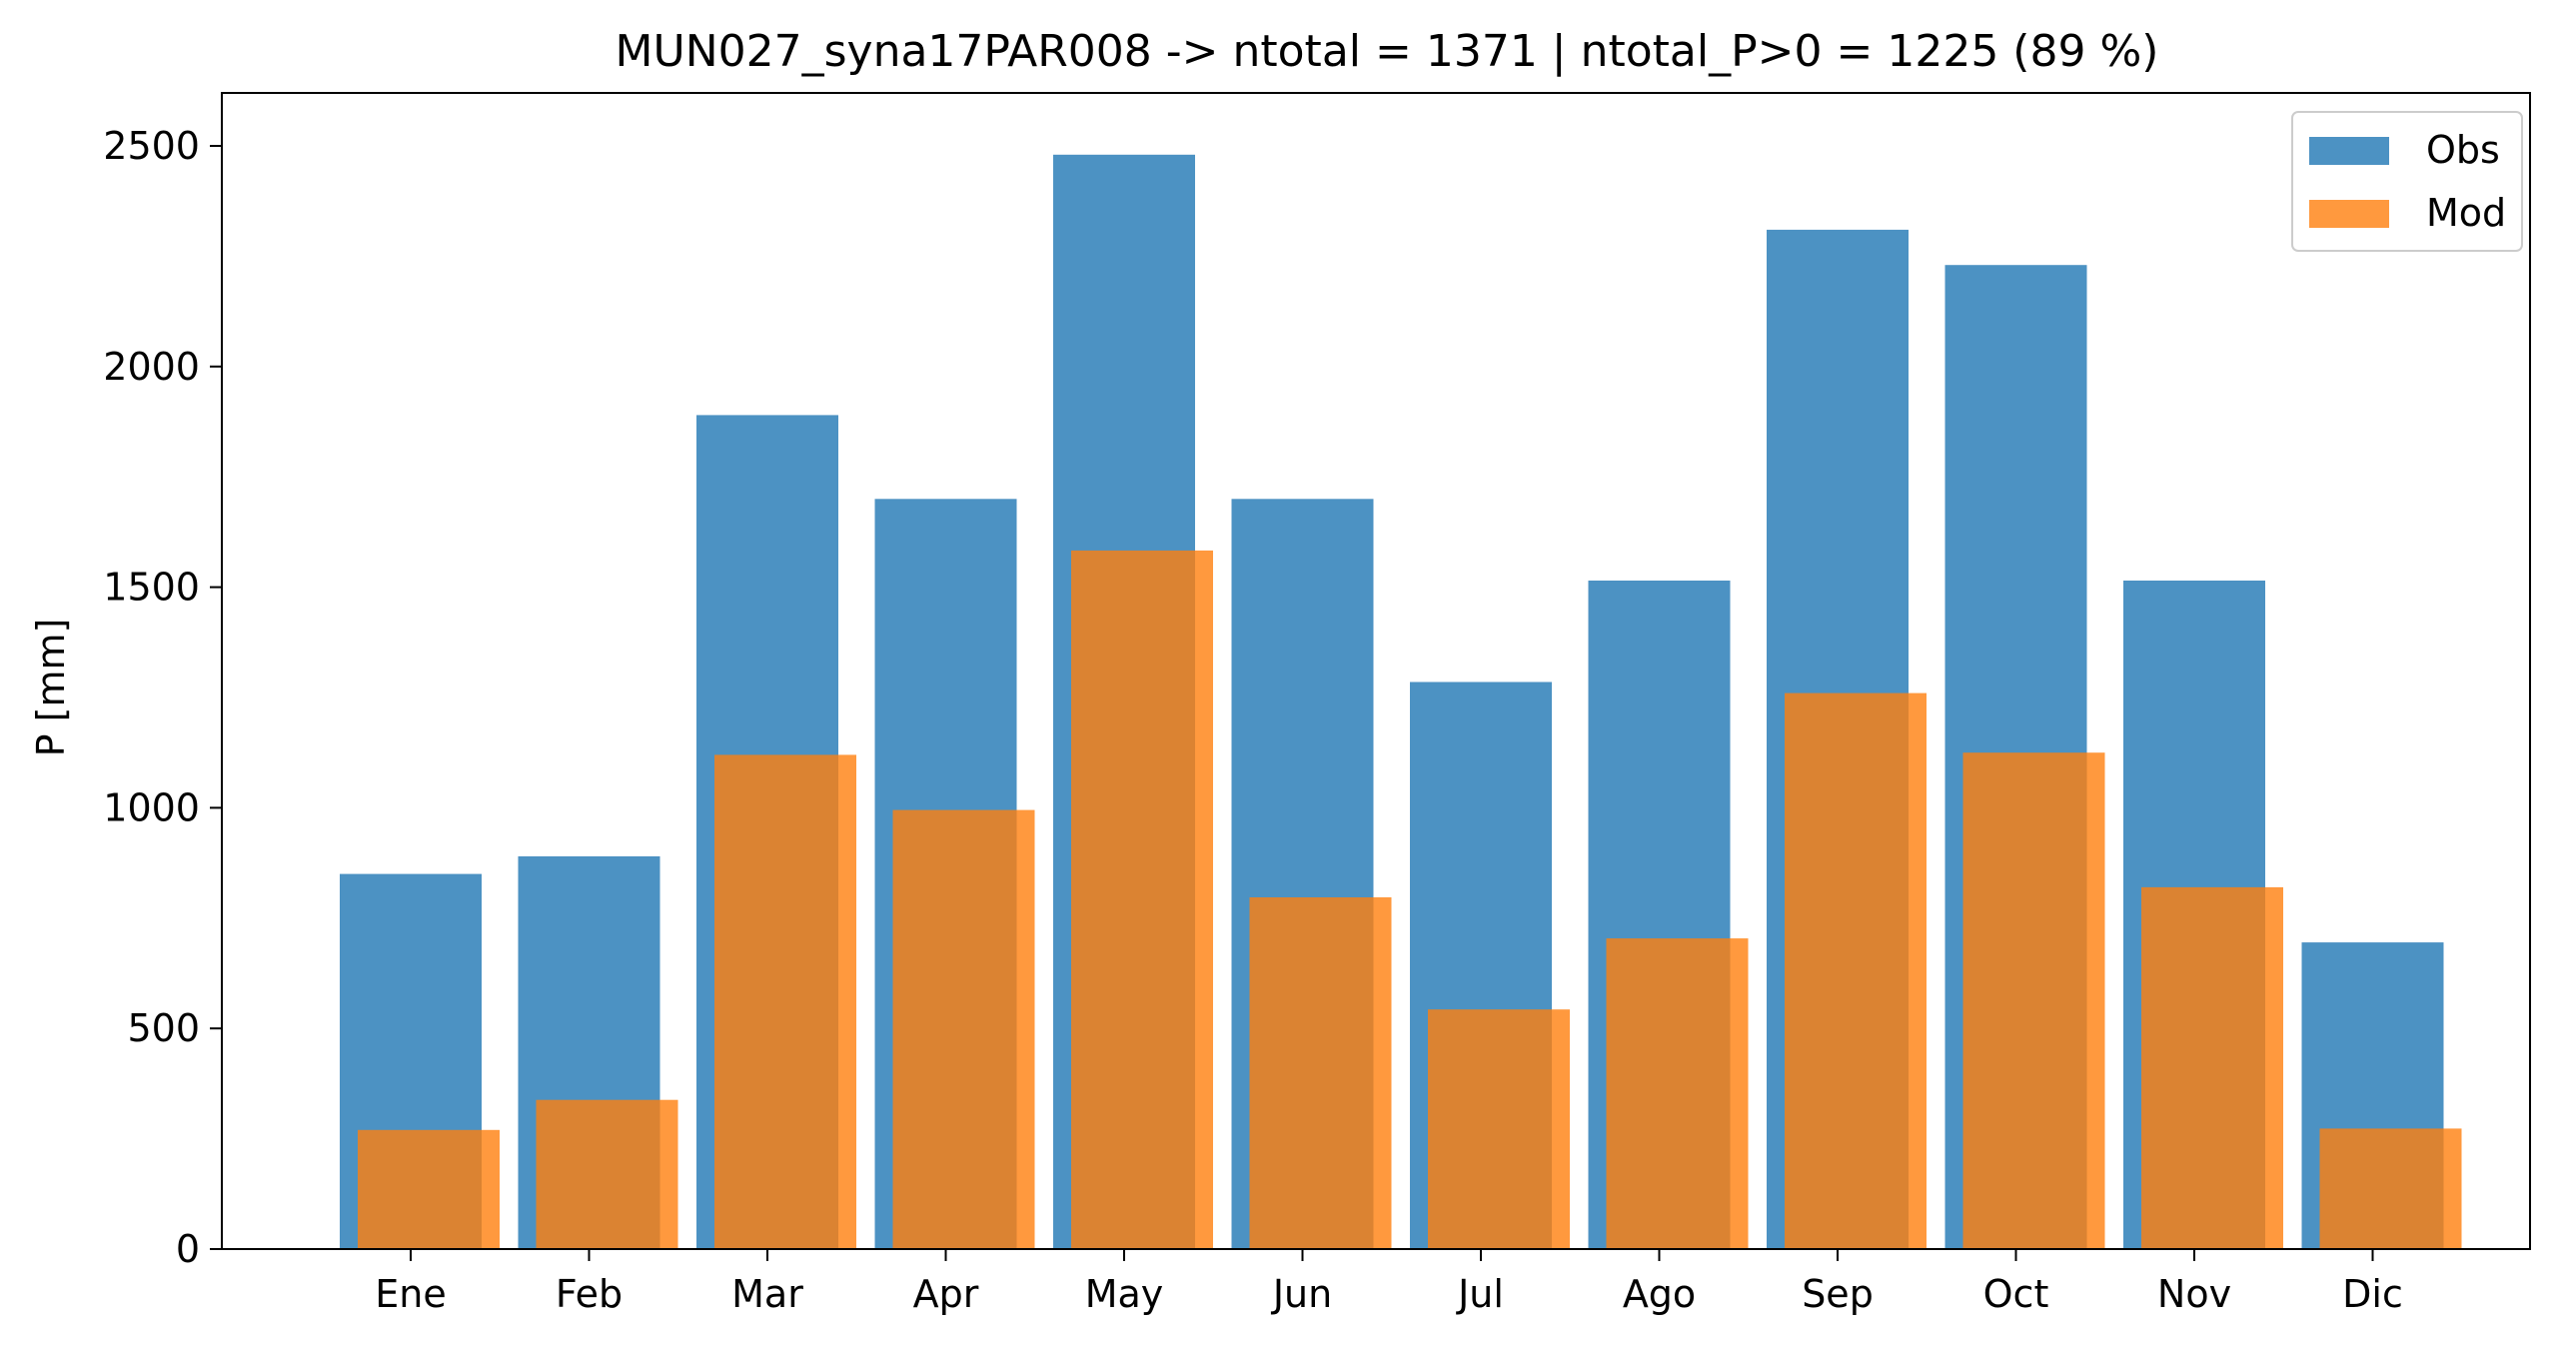 The height and width of the screenshot is (1348, 2576). Describe the element at coordinates (1301, 1294) in the screenshot. I see `x-tick-label: Jun` at that location.